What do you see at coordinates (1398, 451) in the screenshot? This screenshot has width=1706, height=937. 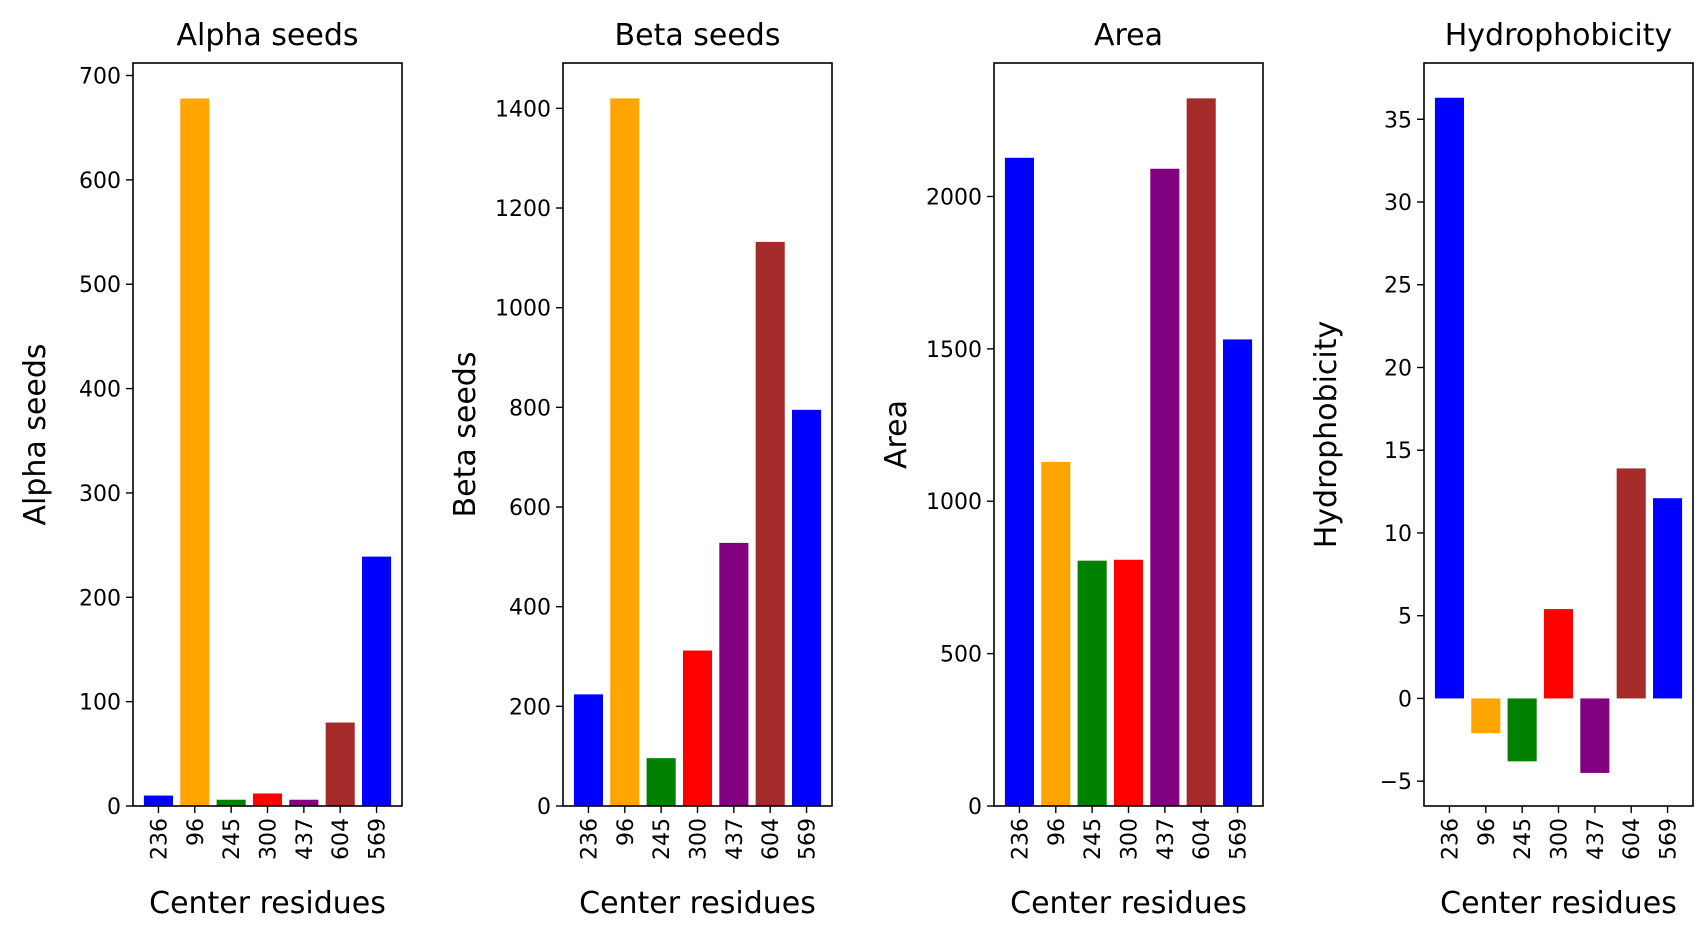 I see `y-tick-label: 15` at bounding box center [1398, 451].